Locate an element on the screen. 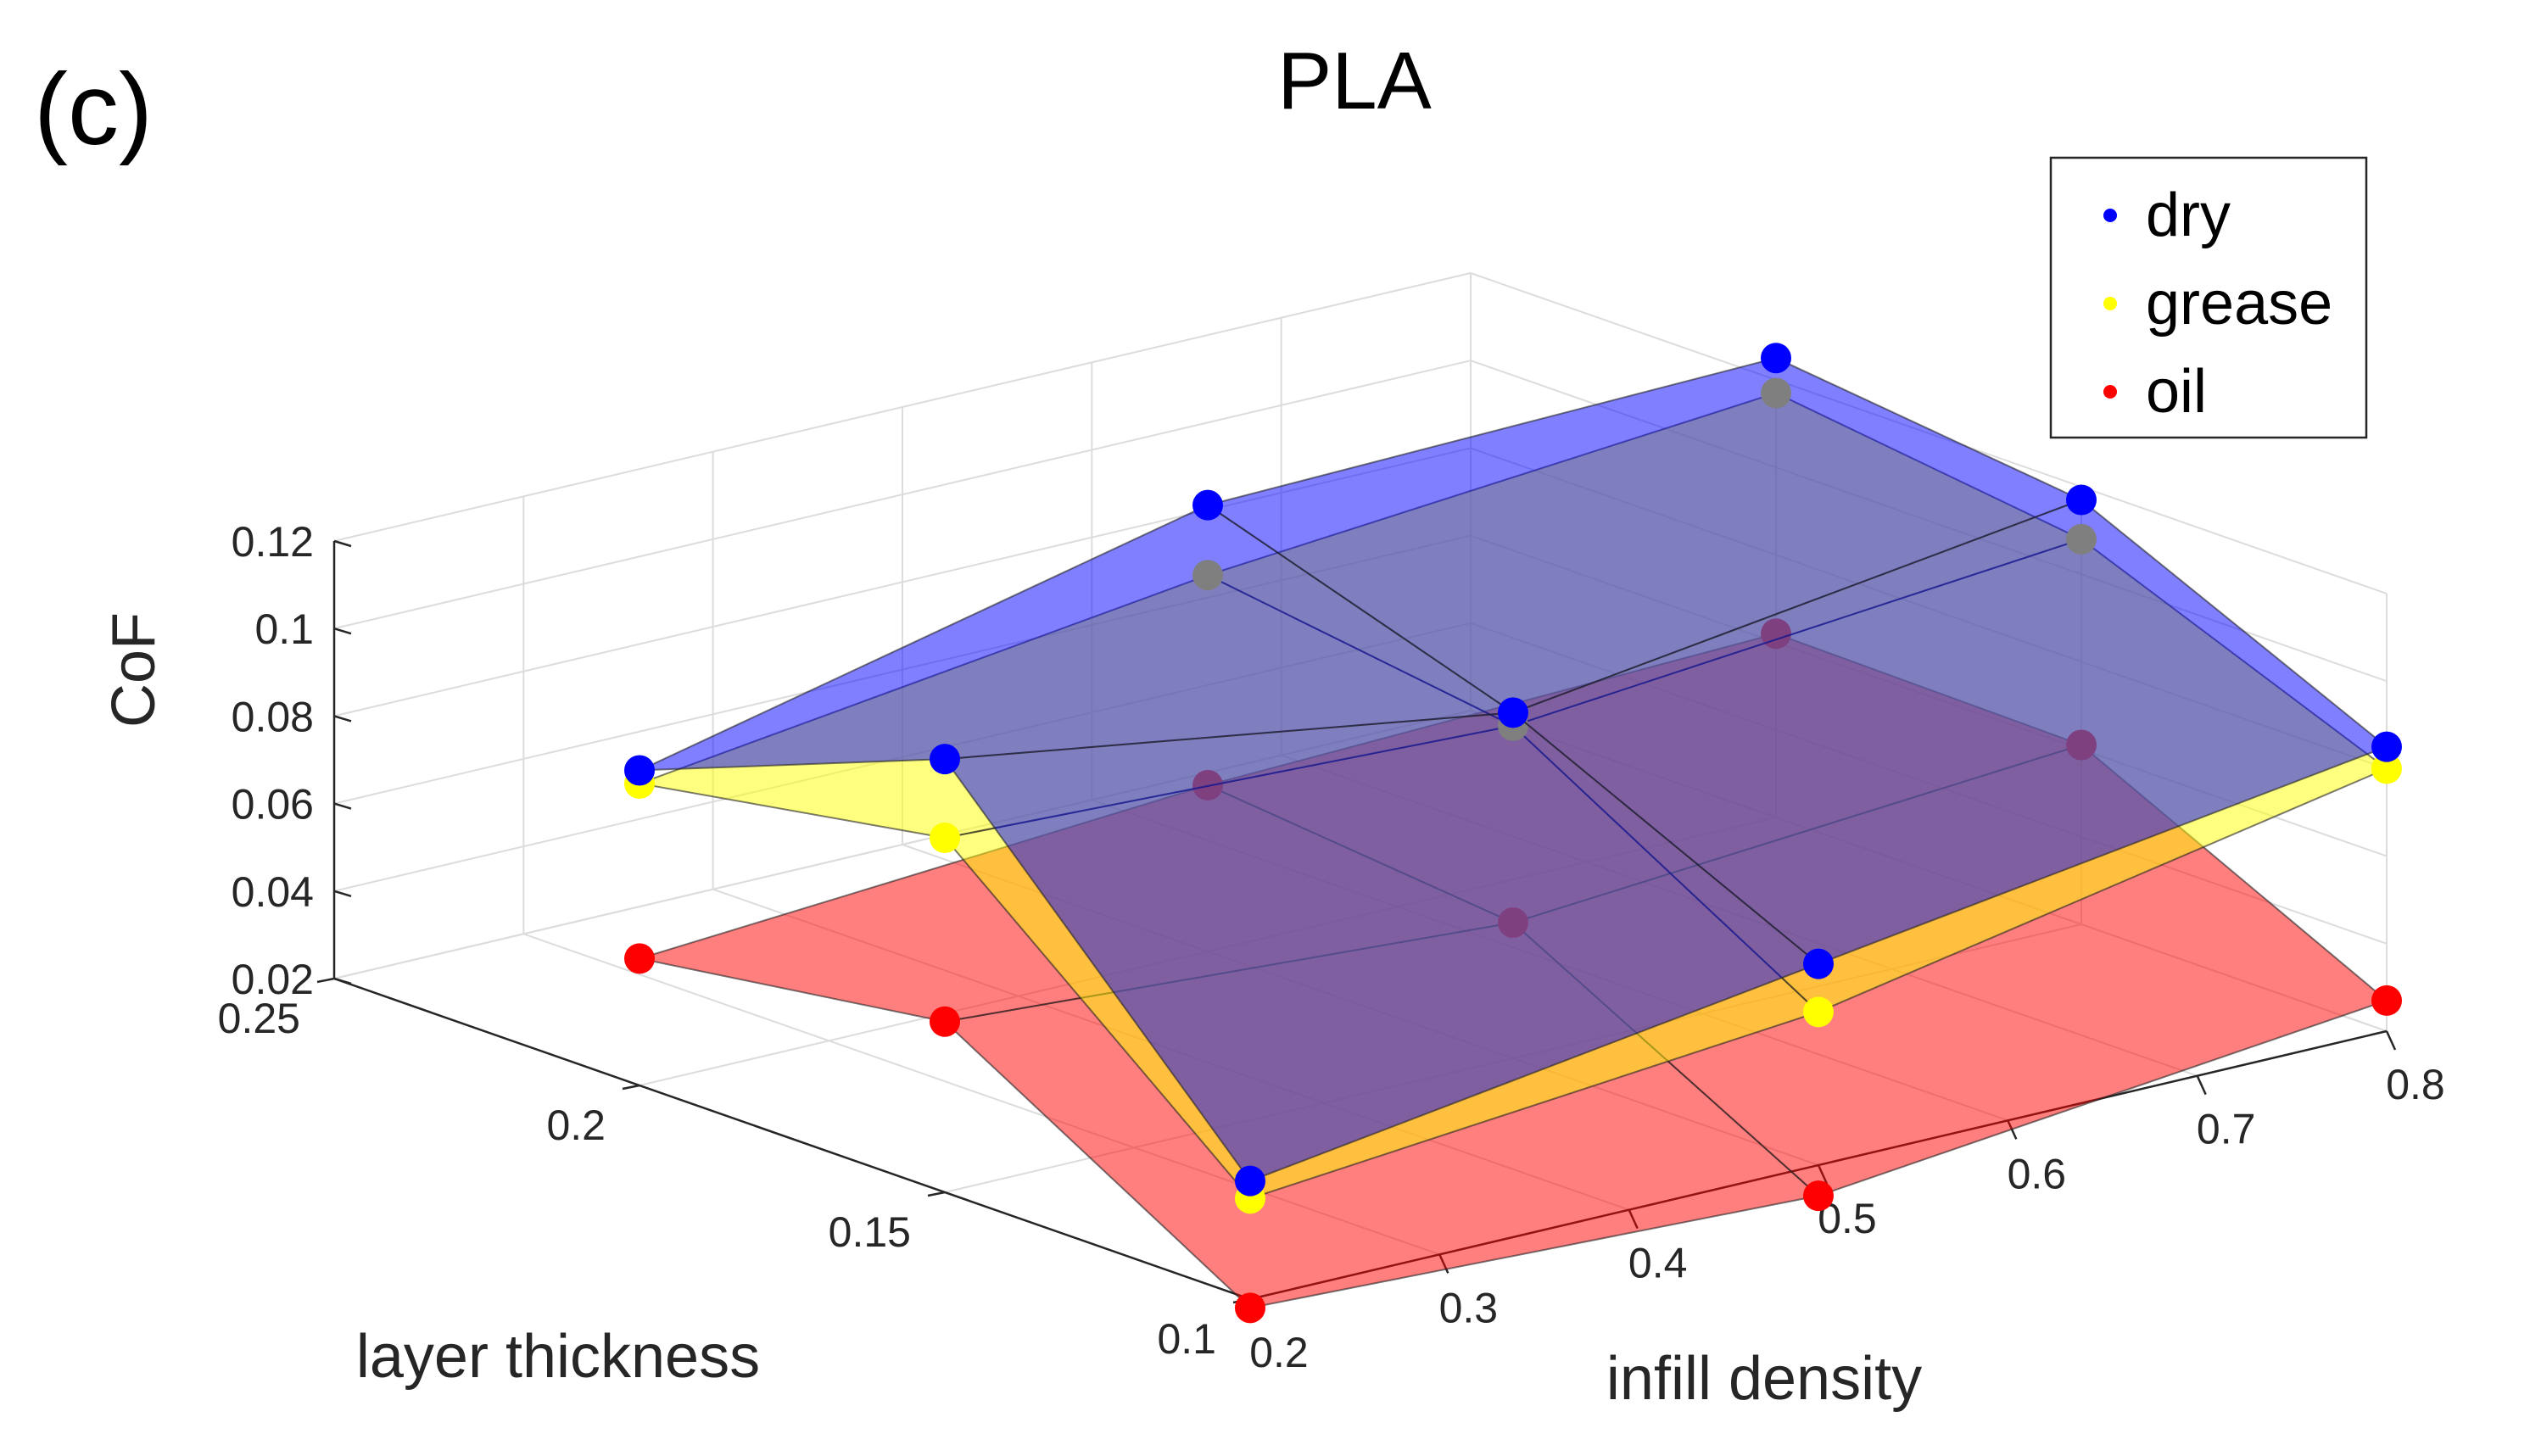 This screenshot has height=1456, width=2530. y-axis-label: layer thickness is located at coordinates (558, 1357).